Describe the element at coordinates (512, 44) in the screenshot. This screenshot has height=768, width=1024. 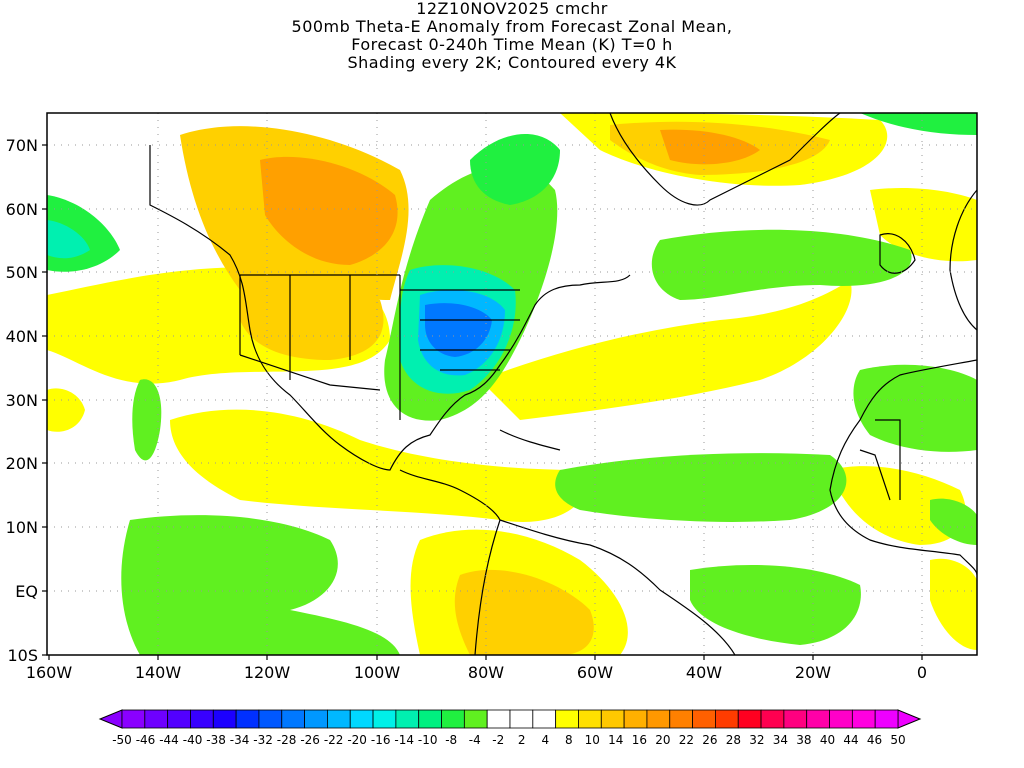
I see `title-line-3: Forecast 0-240h Time Mean (K) T=0 h` at that location.